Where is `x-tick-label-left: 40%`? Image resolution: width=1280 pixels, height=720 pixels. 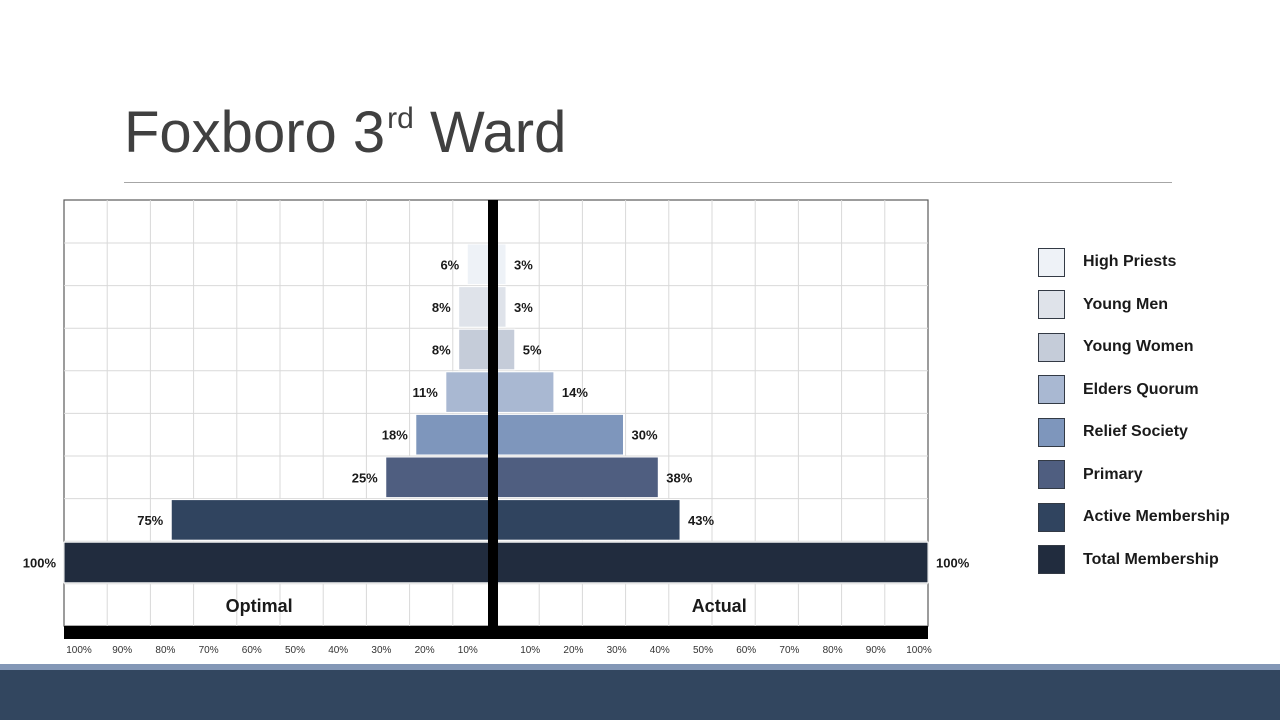
x-tick-label-left: 40% is located at coordinates (338, 650).